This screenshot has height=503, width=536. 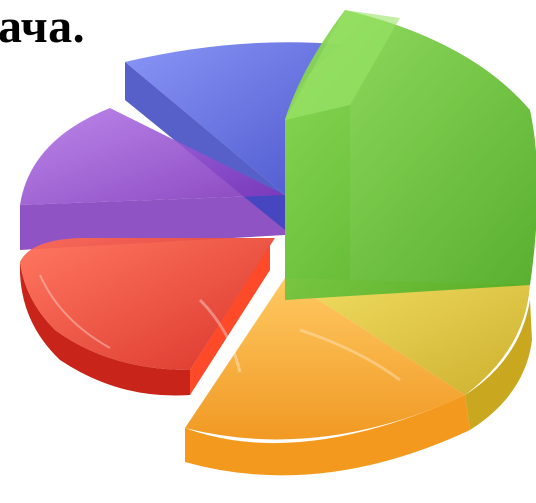 I want to click on purple-slice-side, so click(x=152, y=222).